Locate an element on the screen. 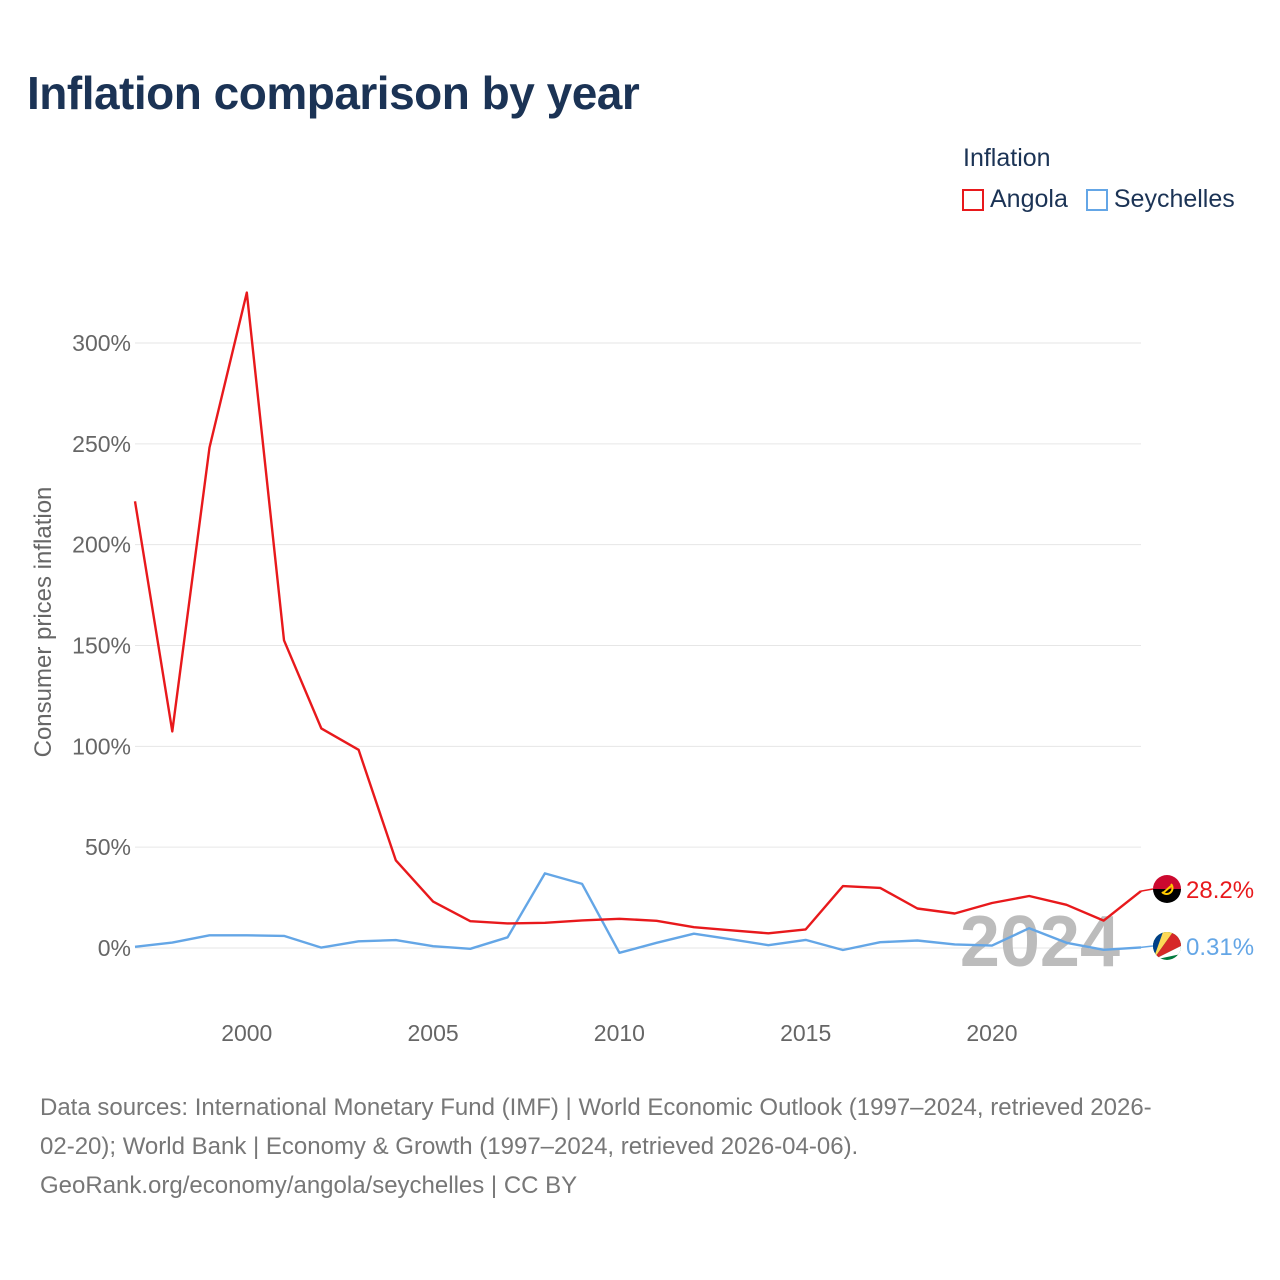 Image resolution: width=1280 pixels, height=1280 pixels. y-tick-label: 200% is located at coordinates (101, 545).